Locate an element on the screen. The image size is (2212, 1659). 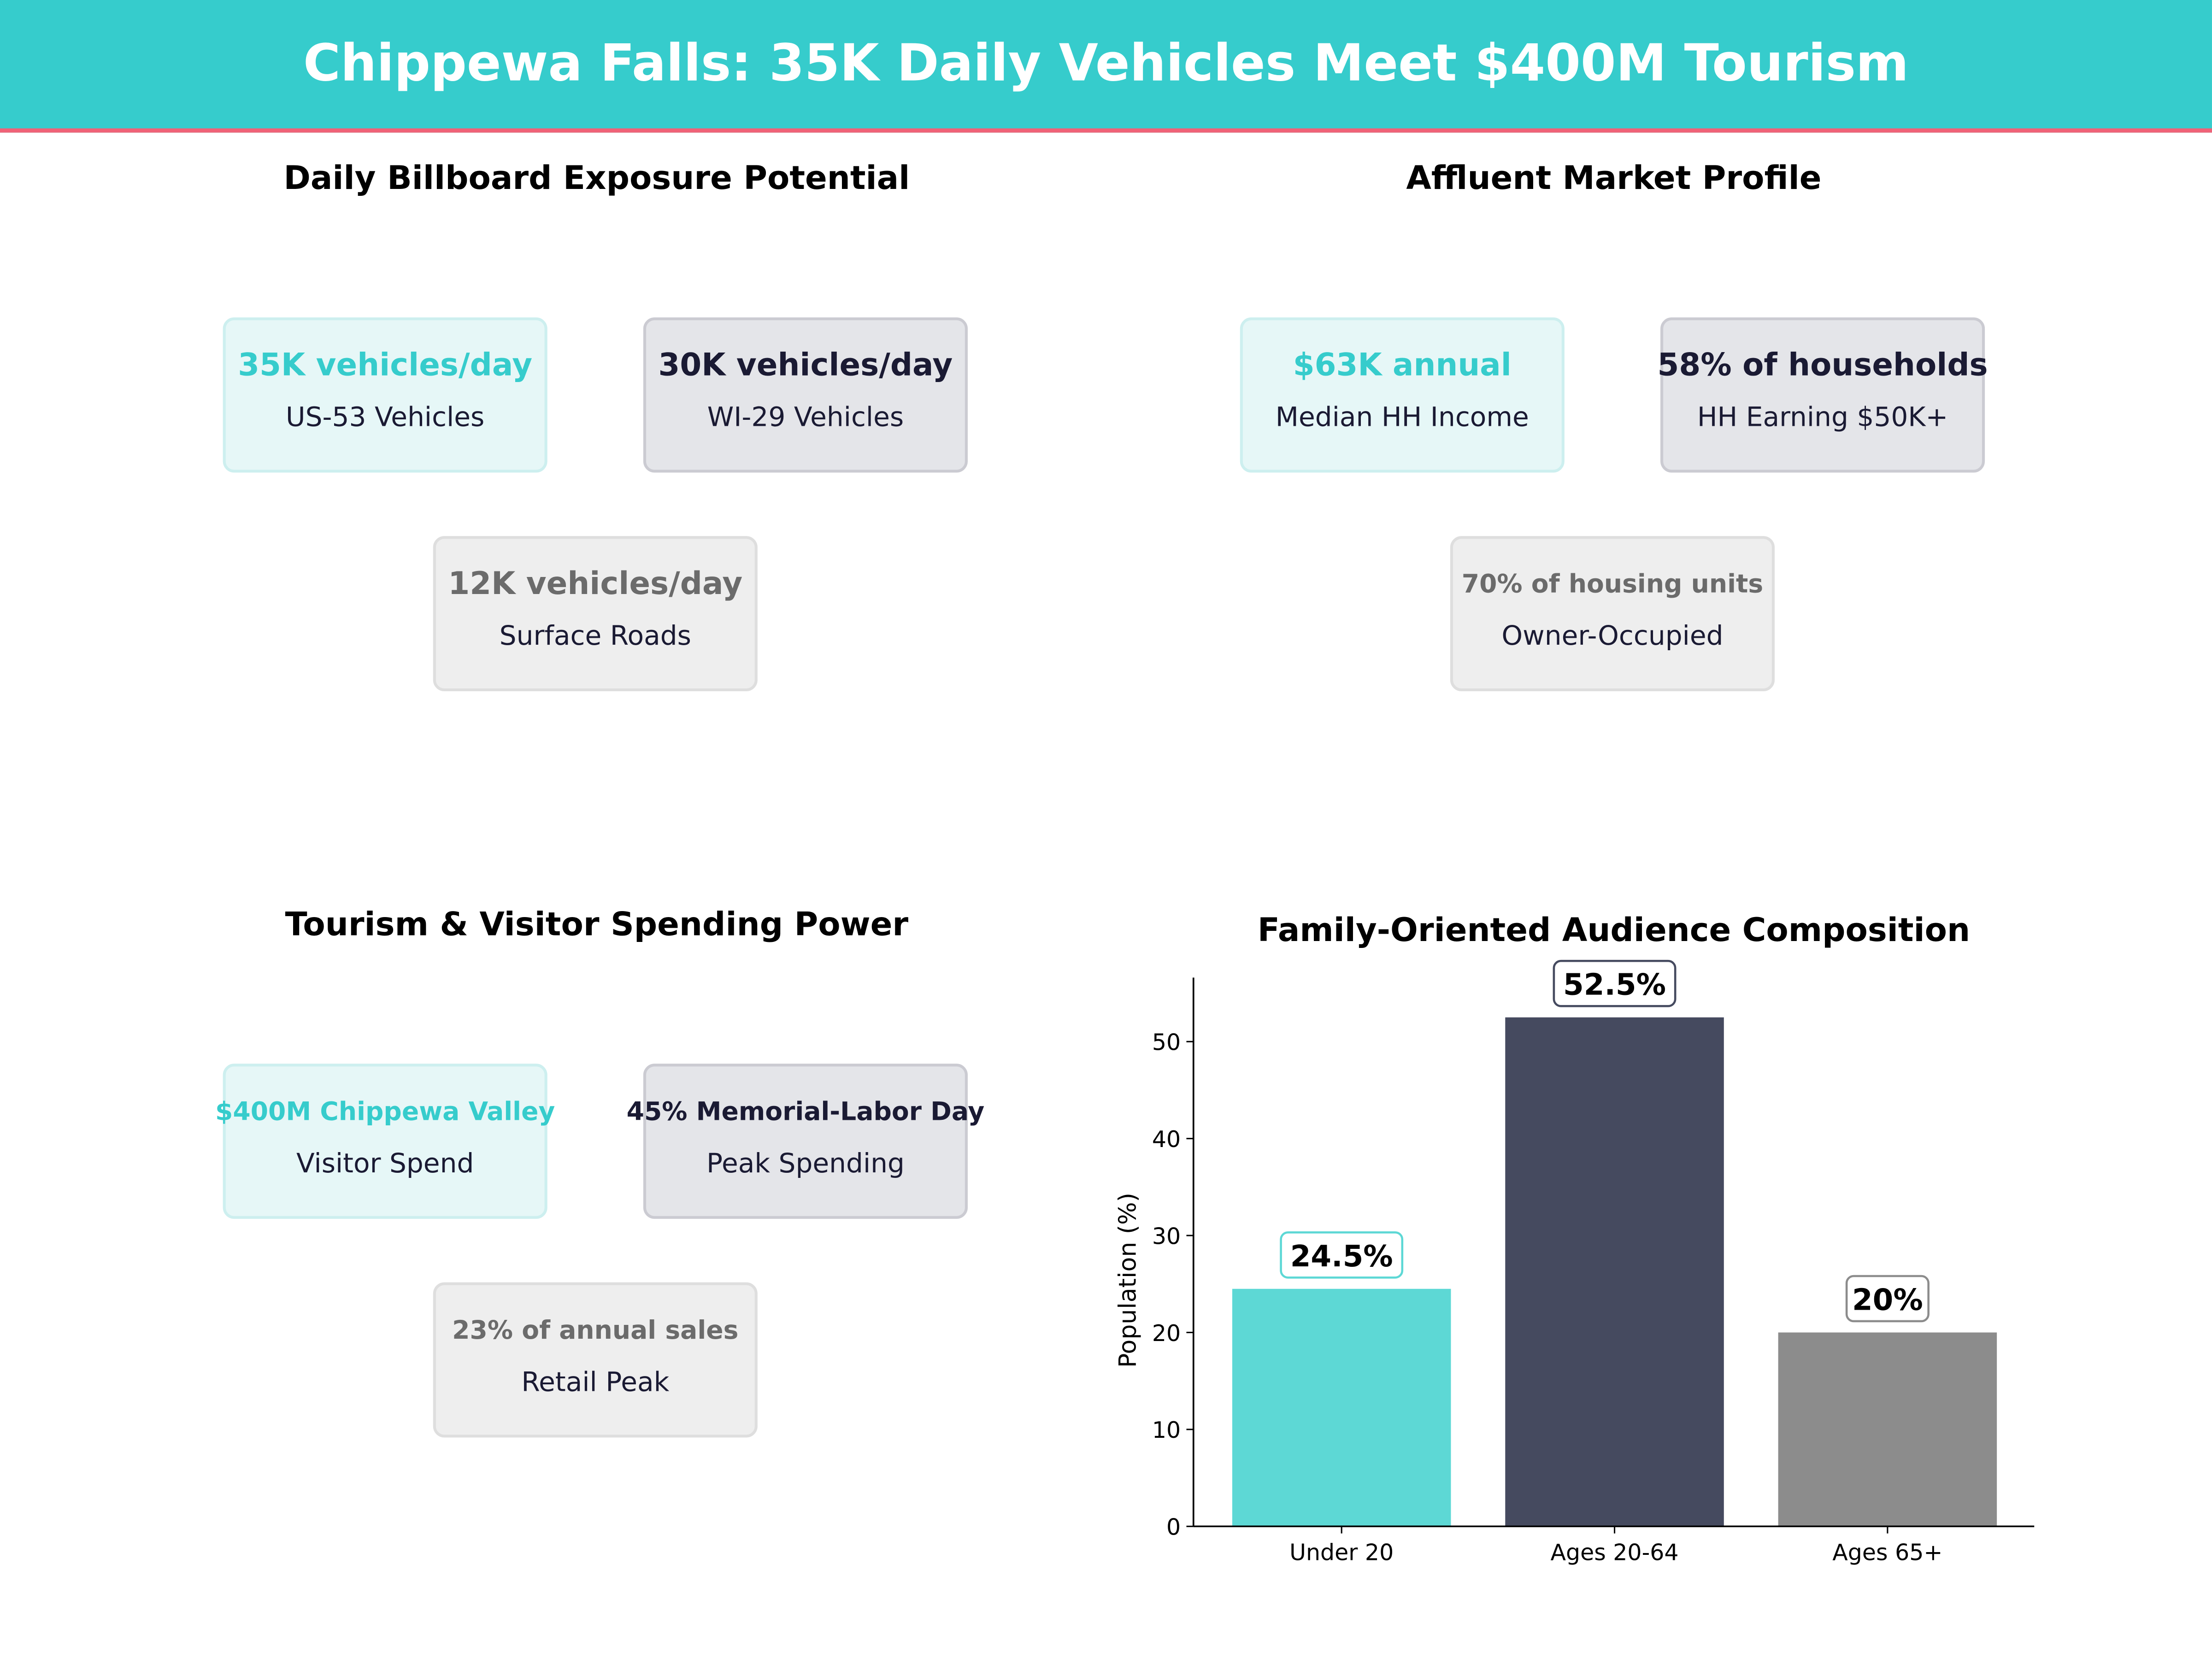
y-tick-label: 50 is located at coordinates (1166, 1043).